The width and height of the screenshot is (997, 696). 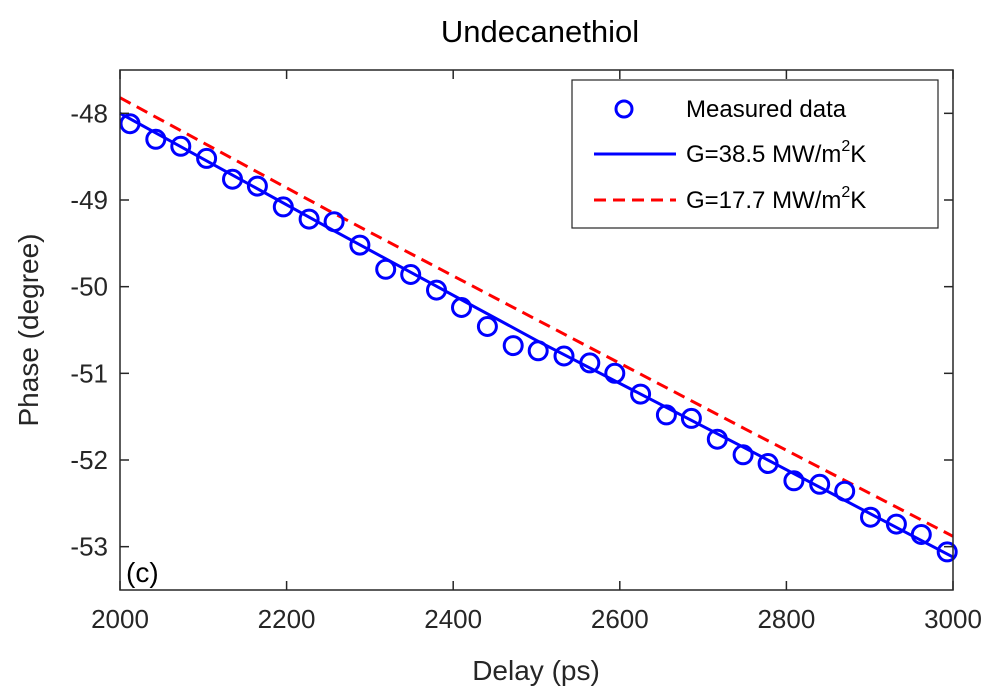 What do you see at coordinates (953, 619) in the screenshot?
I see `x-tick-label: 3000` at bounding box center [953, 619].